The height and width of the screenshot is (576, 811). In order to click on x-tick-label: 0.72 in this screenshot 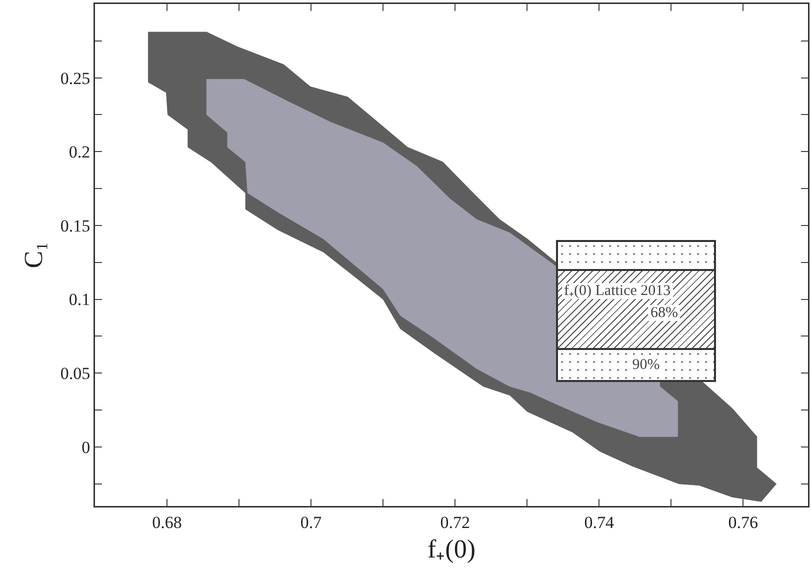, I will do `click(455, 522)`.